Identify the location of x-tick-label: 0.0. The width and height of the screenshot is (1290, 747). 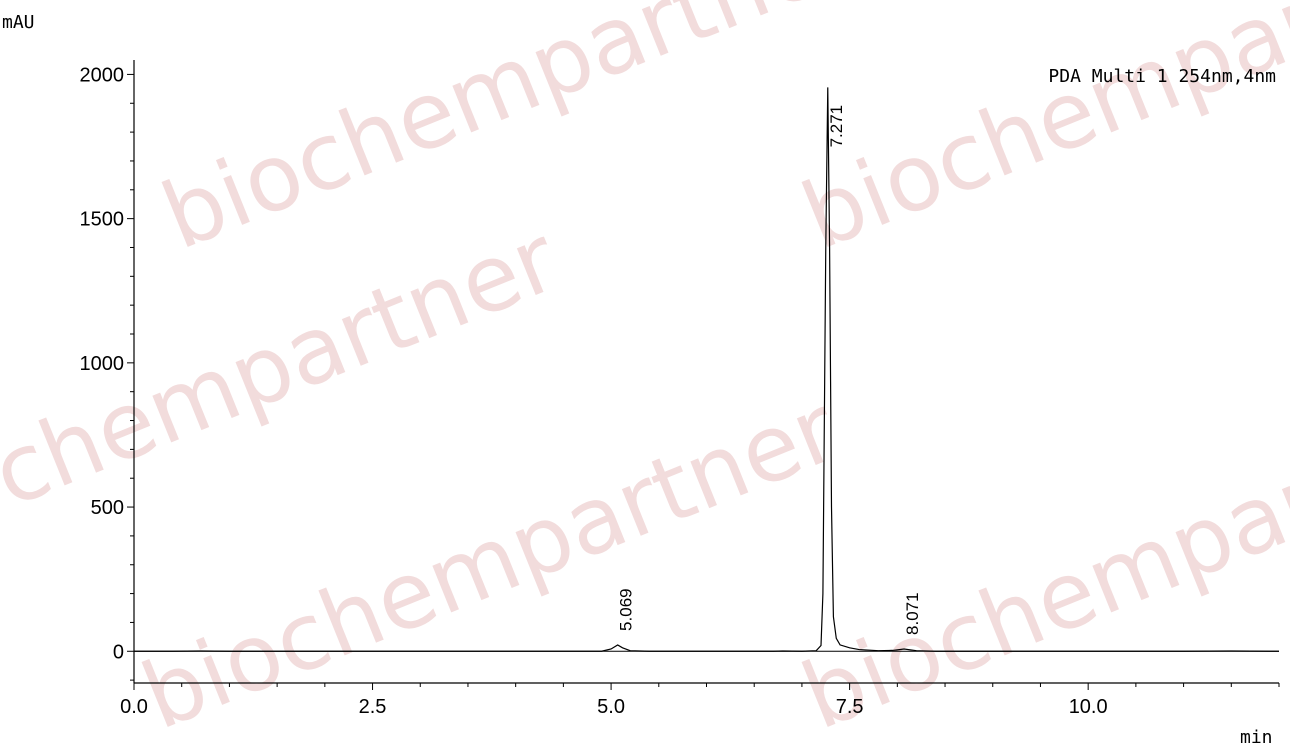
(134, 707).